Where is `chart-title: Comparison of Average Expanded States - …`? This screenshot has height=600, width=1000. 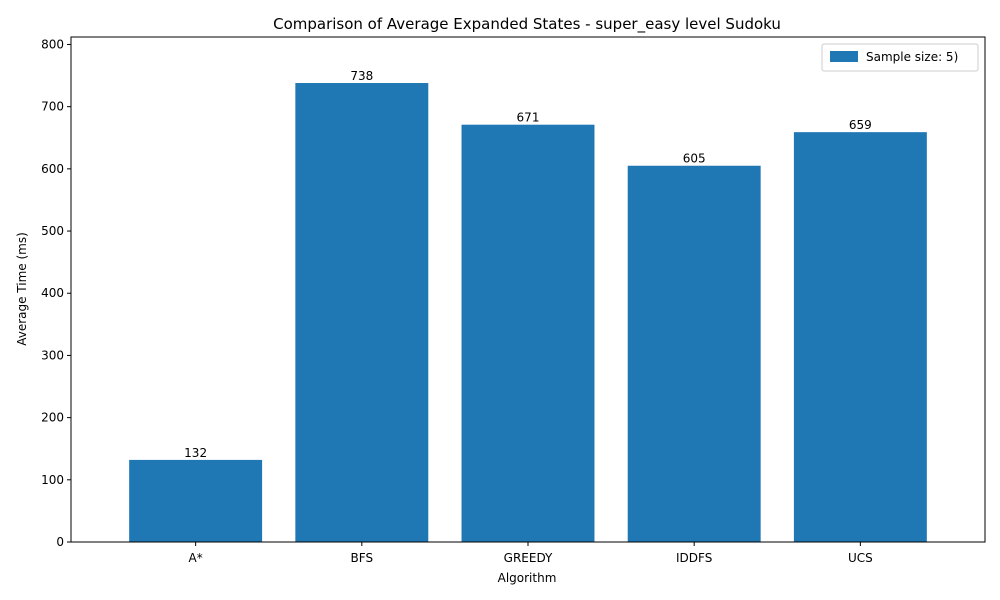 chart-title: Comparison of Average Expanded States - … is located at coordinates (527, 24).